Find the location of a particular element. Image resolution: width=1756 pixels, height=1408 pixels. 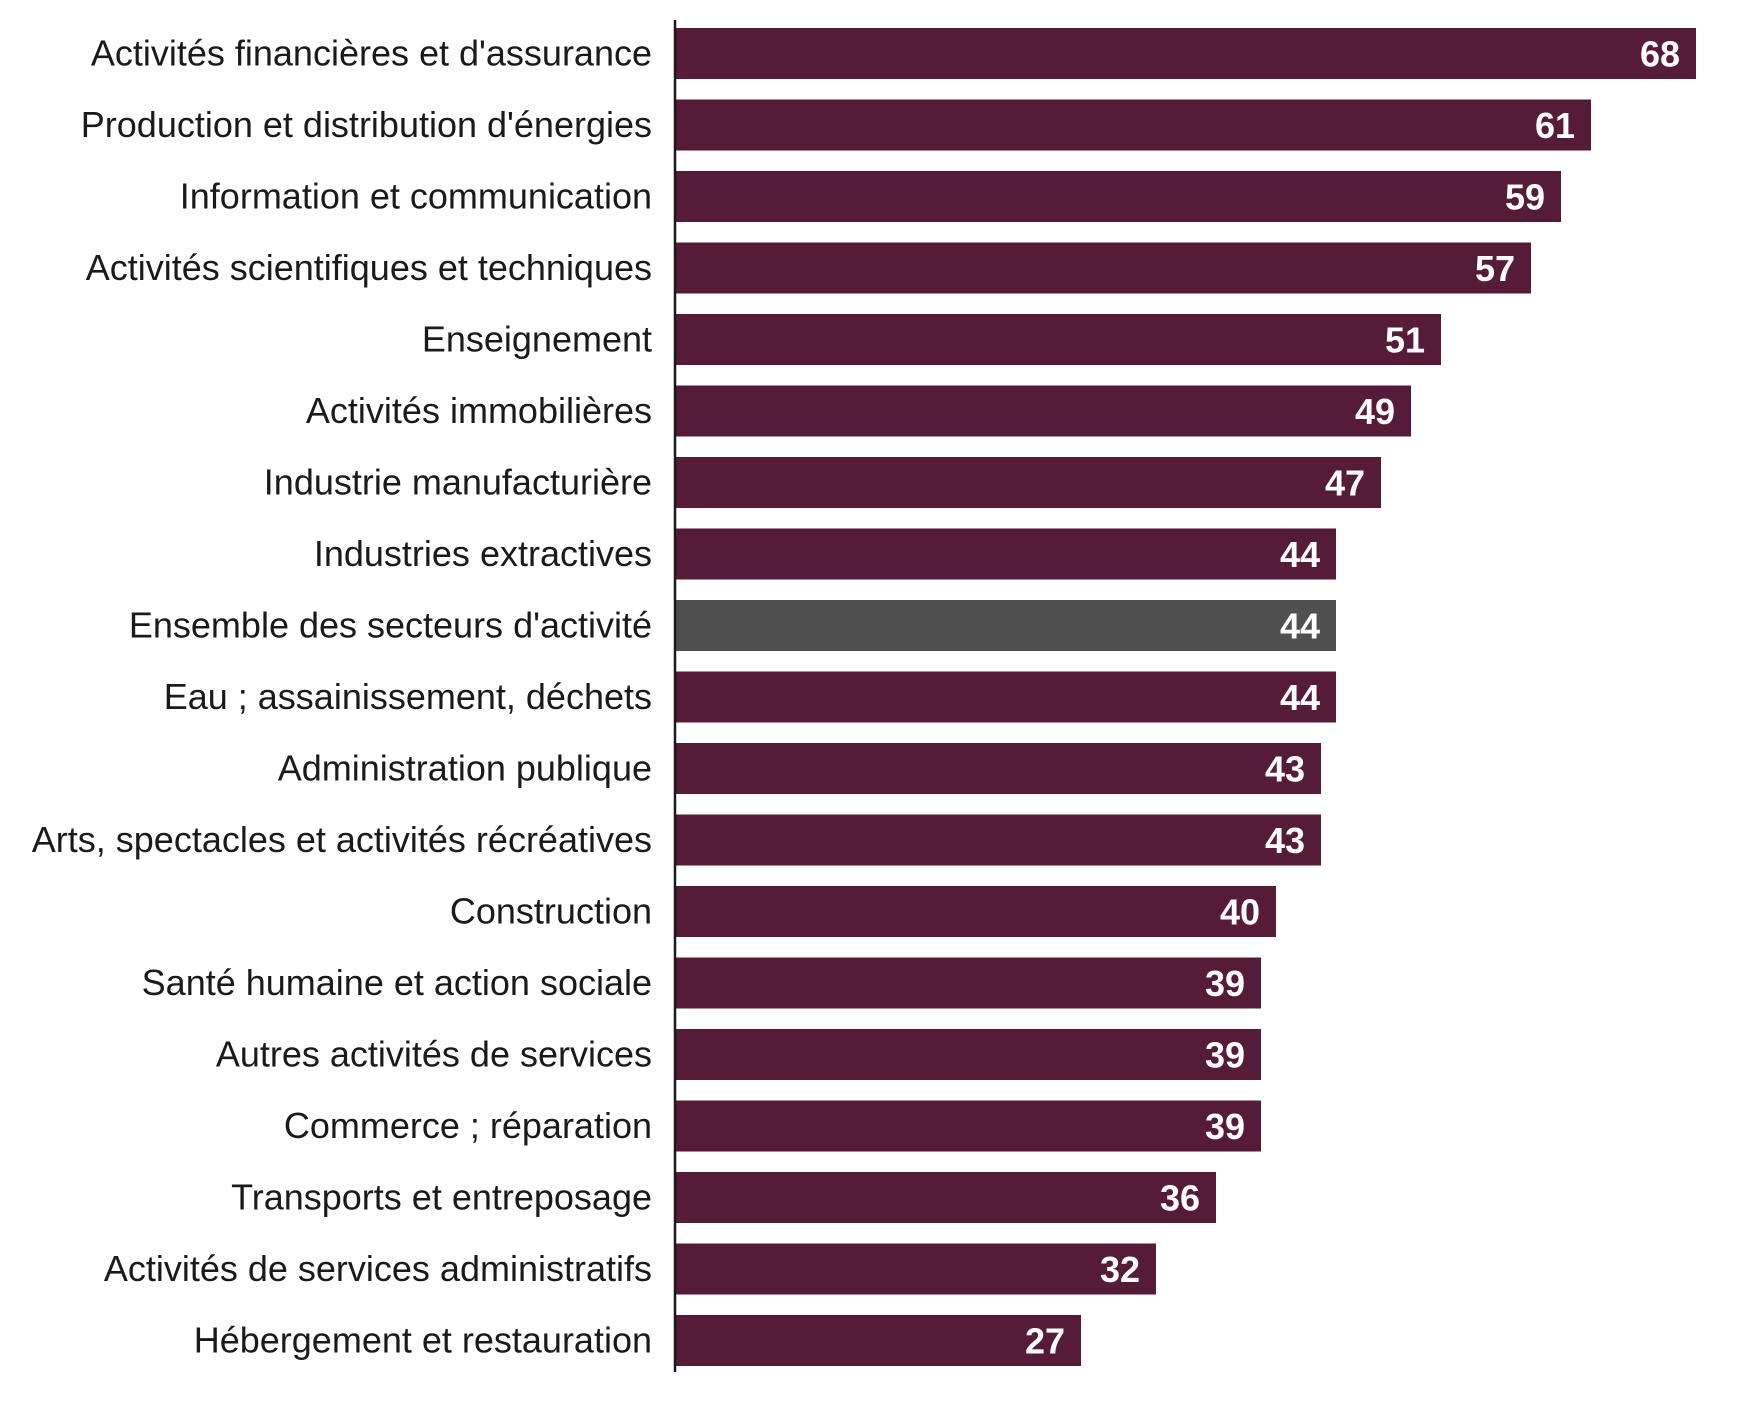

category-label: Activités financières et d'assurance is located at coordinates (371, 53).